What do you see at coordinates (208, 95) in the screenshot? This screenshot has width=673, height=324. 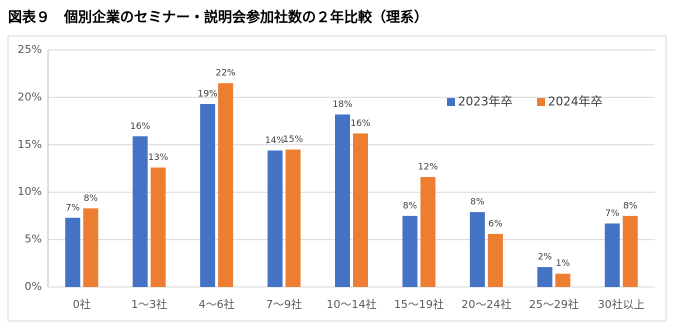 I see `value-label: 19%` at bounding box center [208, 95].